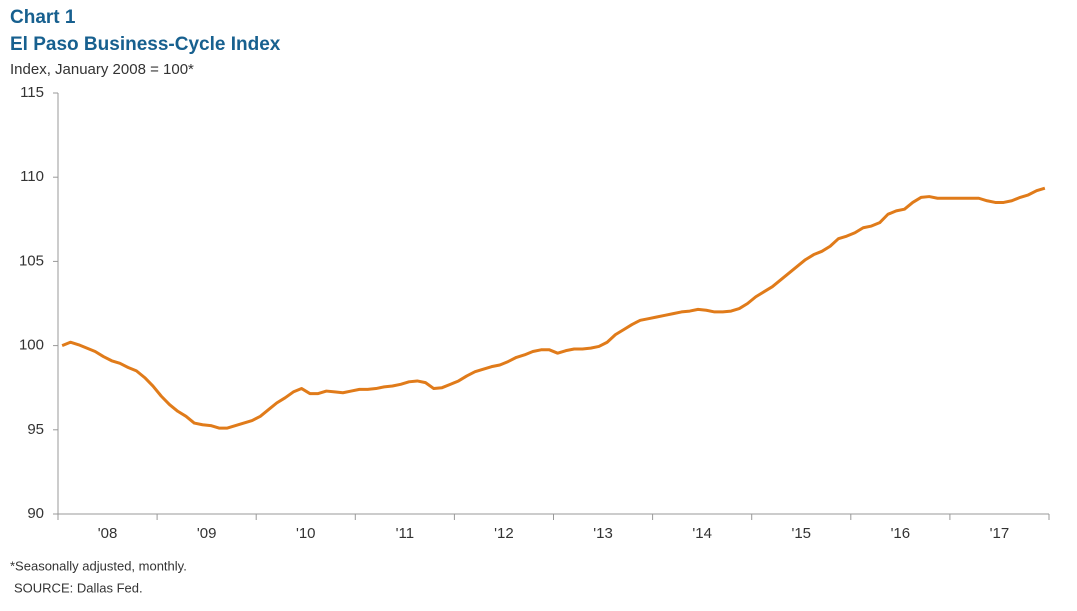 This screenshot has height=611, width=1077. I want to click on x-tick-label: '09, so click(207, 533).